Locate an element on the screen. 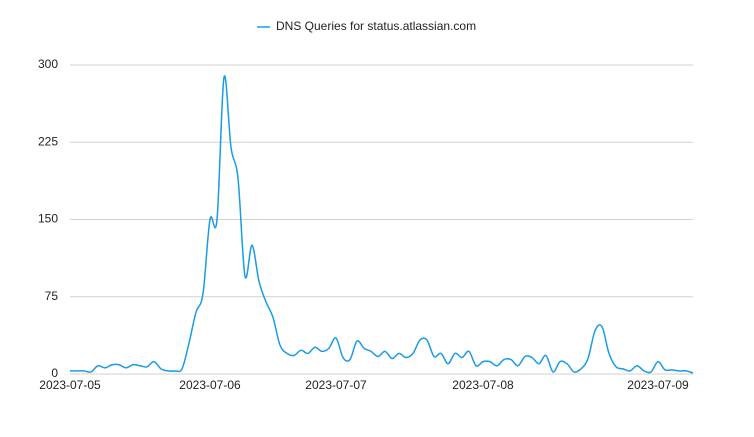  x-tick-label: 2023-07-05 is located at coordinates (70, 385).